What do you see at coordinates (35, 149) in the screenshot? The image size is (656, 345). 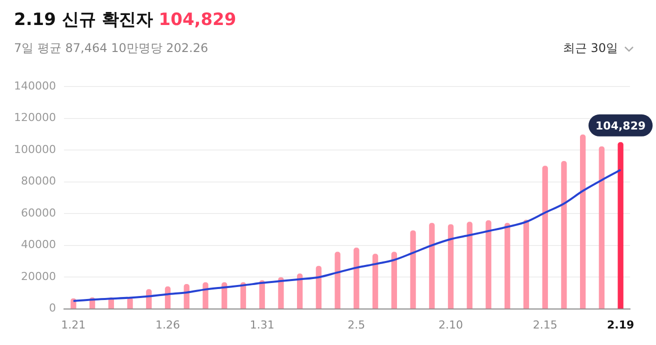 I see `y-tick-label: 100000` at bounding box center [35, 149].